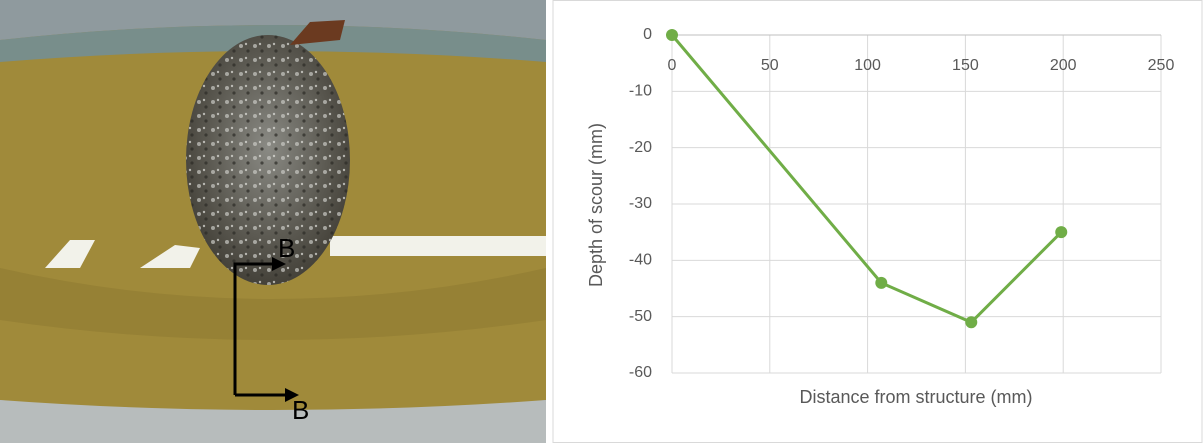 This screenshot has height=443, width=1203. I want to click on y-tick-label: -30, so click(640, 203).